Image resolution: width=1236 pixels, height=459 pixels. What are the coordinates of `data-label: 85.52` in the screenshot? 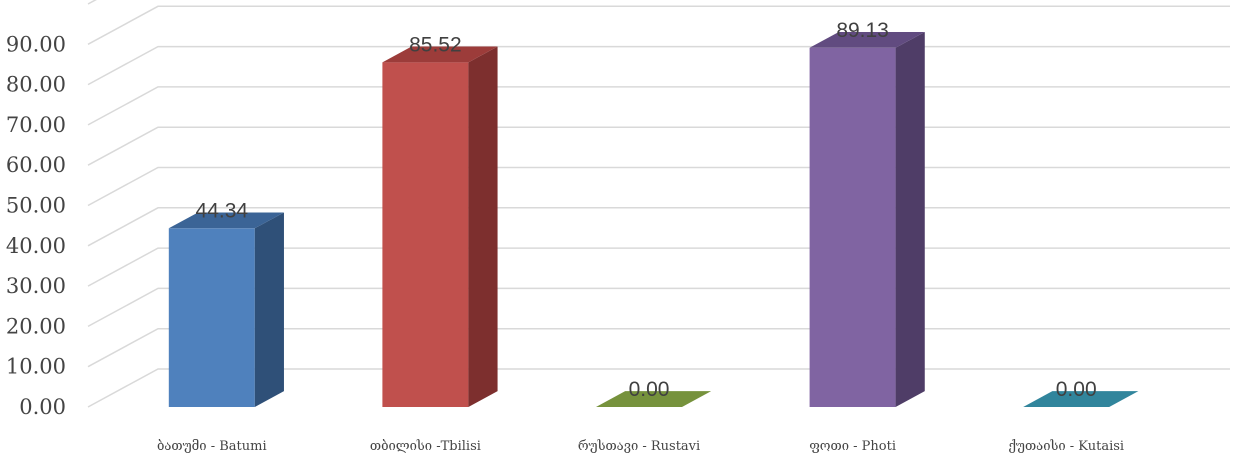 It's located at (435, 44).